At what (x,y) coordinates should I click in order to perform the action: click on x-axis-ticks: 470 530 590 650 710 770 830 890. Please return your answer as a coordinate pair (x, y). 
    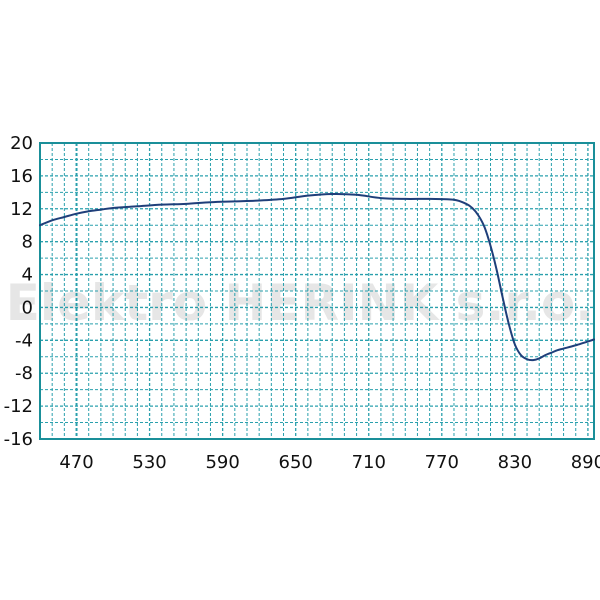
    Looking at the image, I should click on (329, 462).